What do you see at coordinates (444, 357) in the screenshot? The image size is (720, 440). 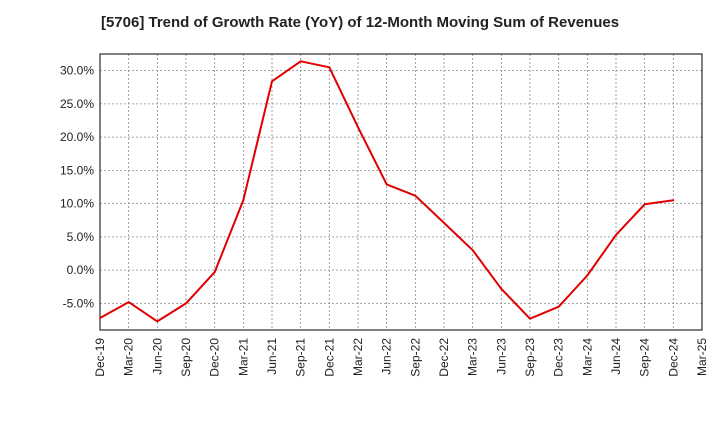 I see `x-tick-label: Dec-22` at bounding box center [444, 357].